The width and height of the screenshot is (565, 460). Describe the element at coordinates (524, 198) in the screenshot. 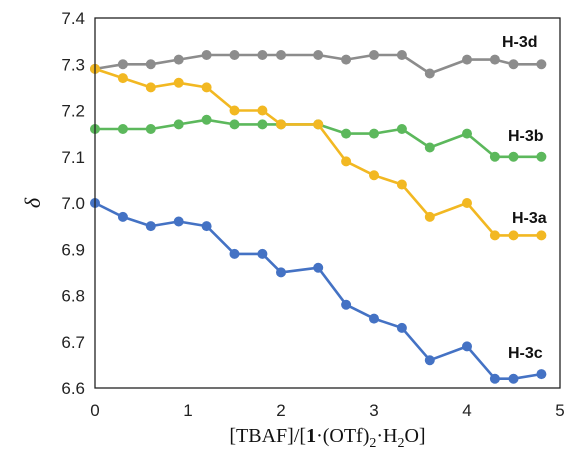

I see `series-labels: H-3d H-3b H-3a H-3c` at that location.